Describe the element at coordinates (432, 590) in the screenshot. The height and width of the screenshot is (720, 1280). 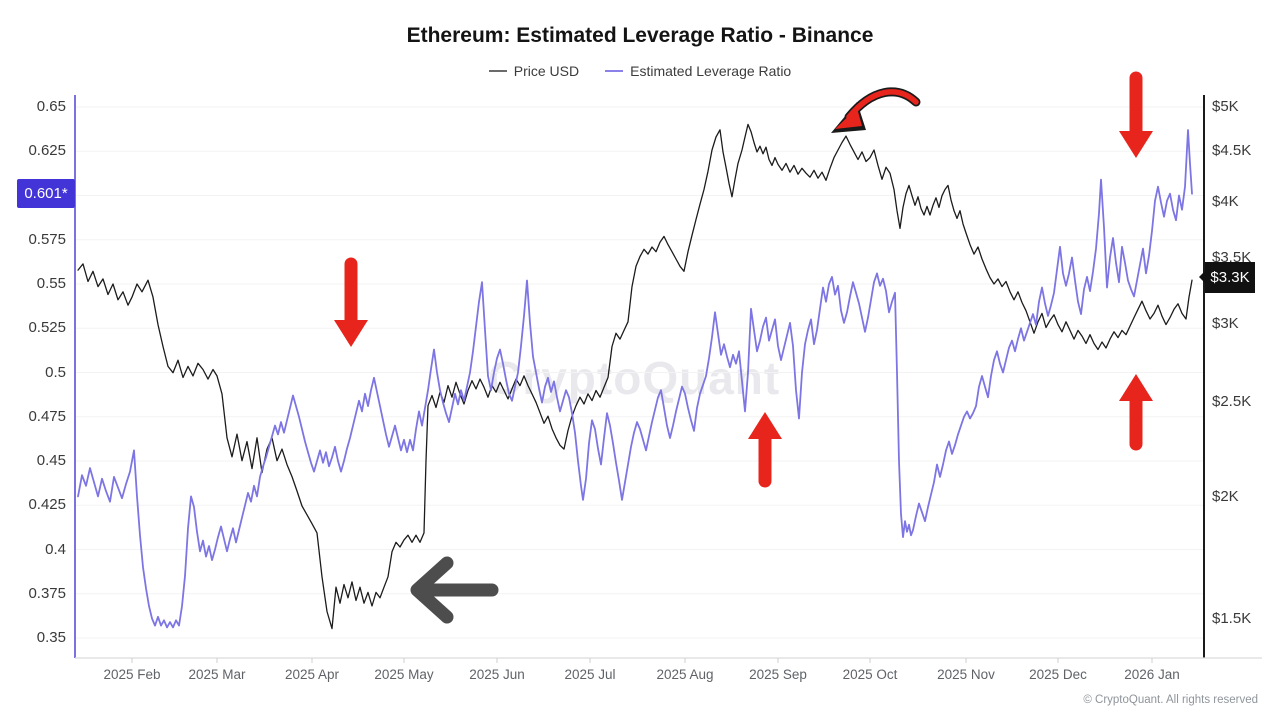
I see `gray-arrow-left-head` at that location.